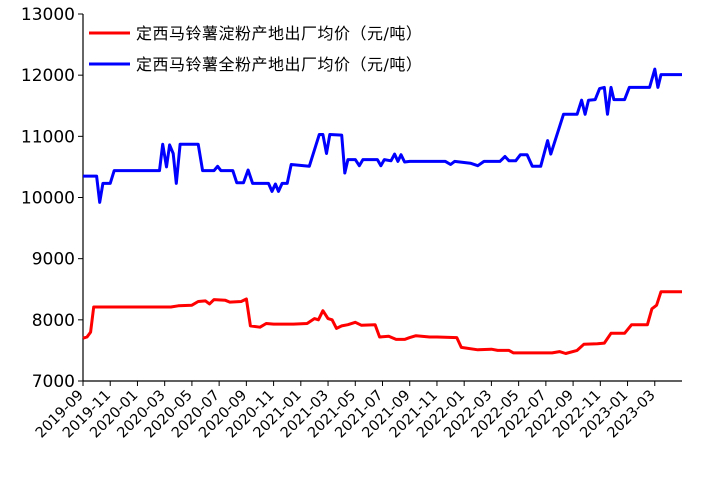  Describe the element at coordinates (53, 321) in the screenshot. I see `y-tick-label: 8000` at that location.